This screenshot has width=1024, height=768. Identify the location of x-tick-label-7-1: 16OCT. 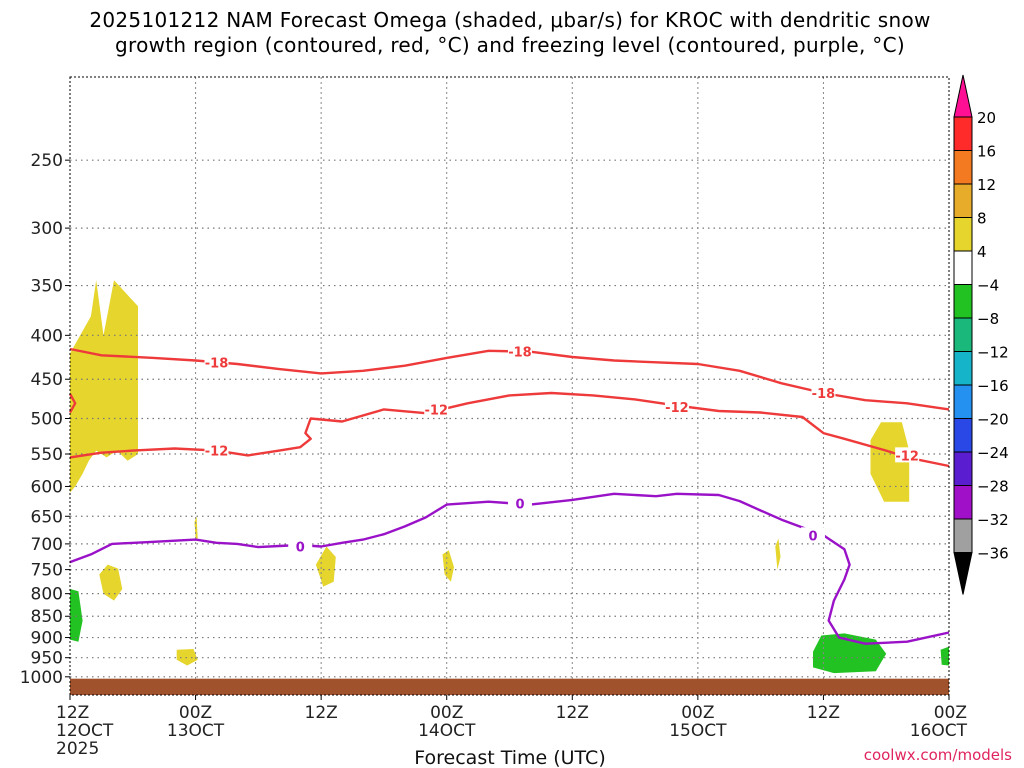
(939, 731).